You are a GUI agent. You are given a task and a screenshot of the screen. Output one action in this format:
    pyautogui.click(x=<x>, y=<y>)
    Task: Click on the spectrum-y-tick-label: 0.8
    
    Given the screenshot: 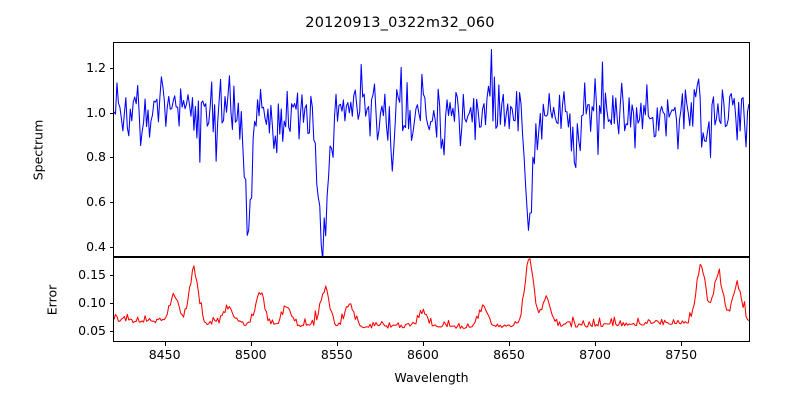 What is the action you would take?
    pyautogui.click(x=96, y=157)
    